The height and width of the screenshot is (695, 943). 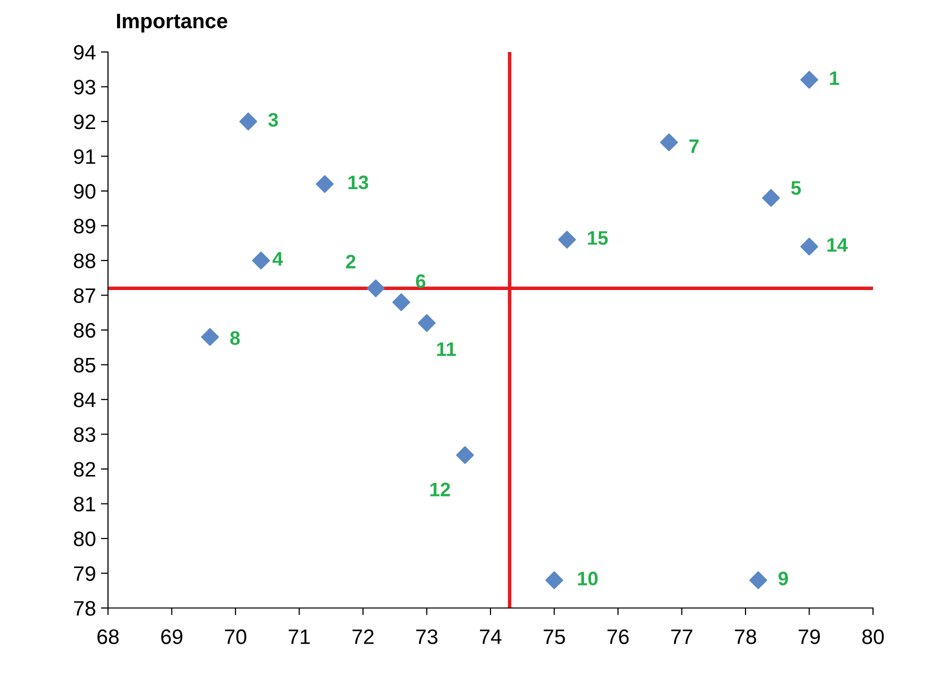 What do you see at coordinates (85, 226) in the screenshot?
I see `y-tick-label: 89` at bounding box center [85, 226].